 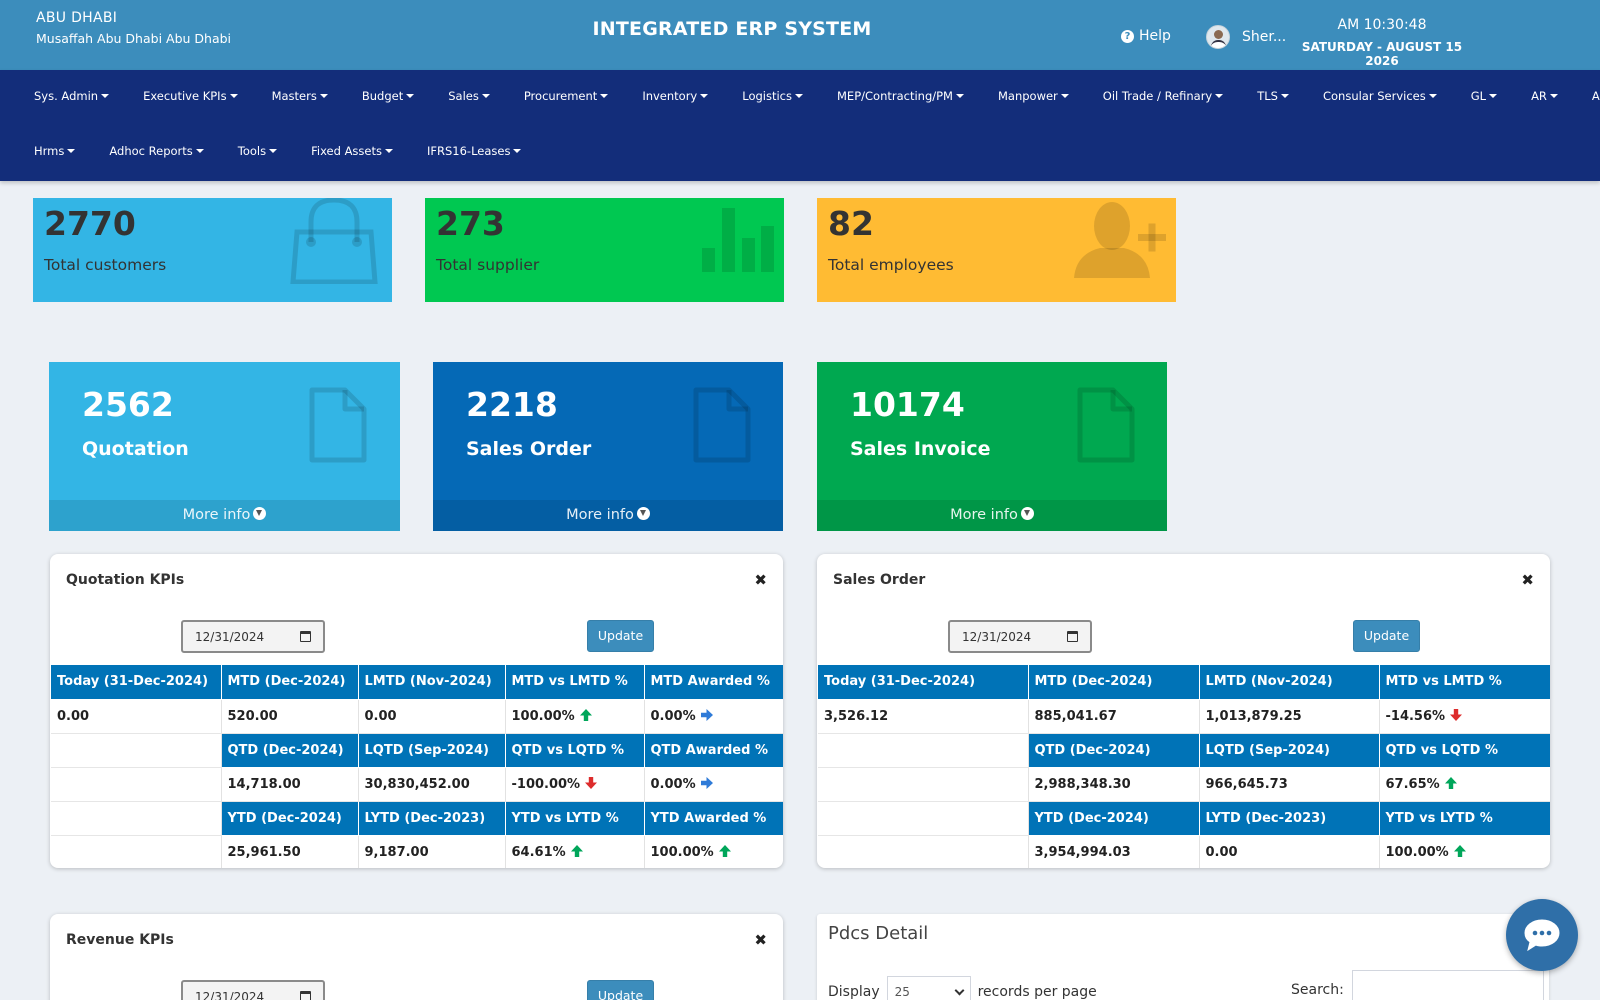 What do you see at coordinates (670, 96) in the screenshot?
I see `nav-item-label: Inventory` at bounding box center [670, 96].